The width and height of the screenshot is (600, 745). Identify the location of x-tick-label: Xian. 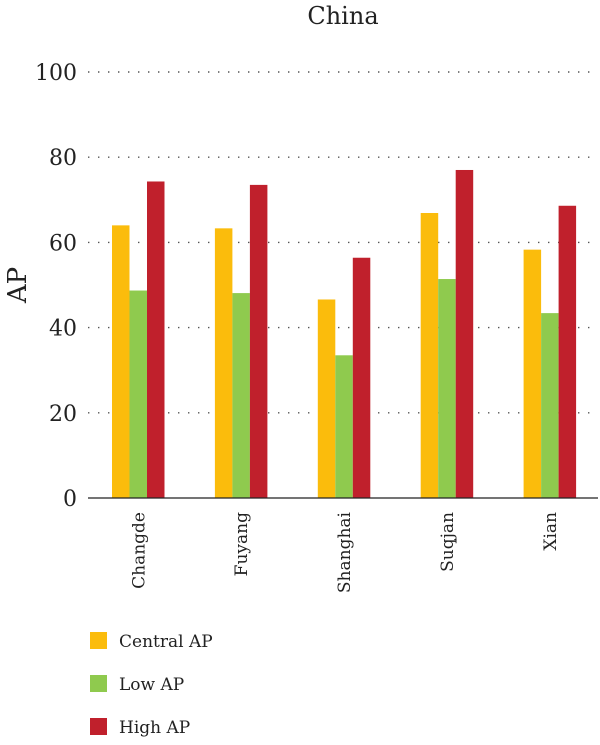
(551, 531).